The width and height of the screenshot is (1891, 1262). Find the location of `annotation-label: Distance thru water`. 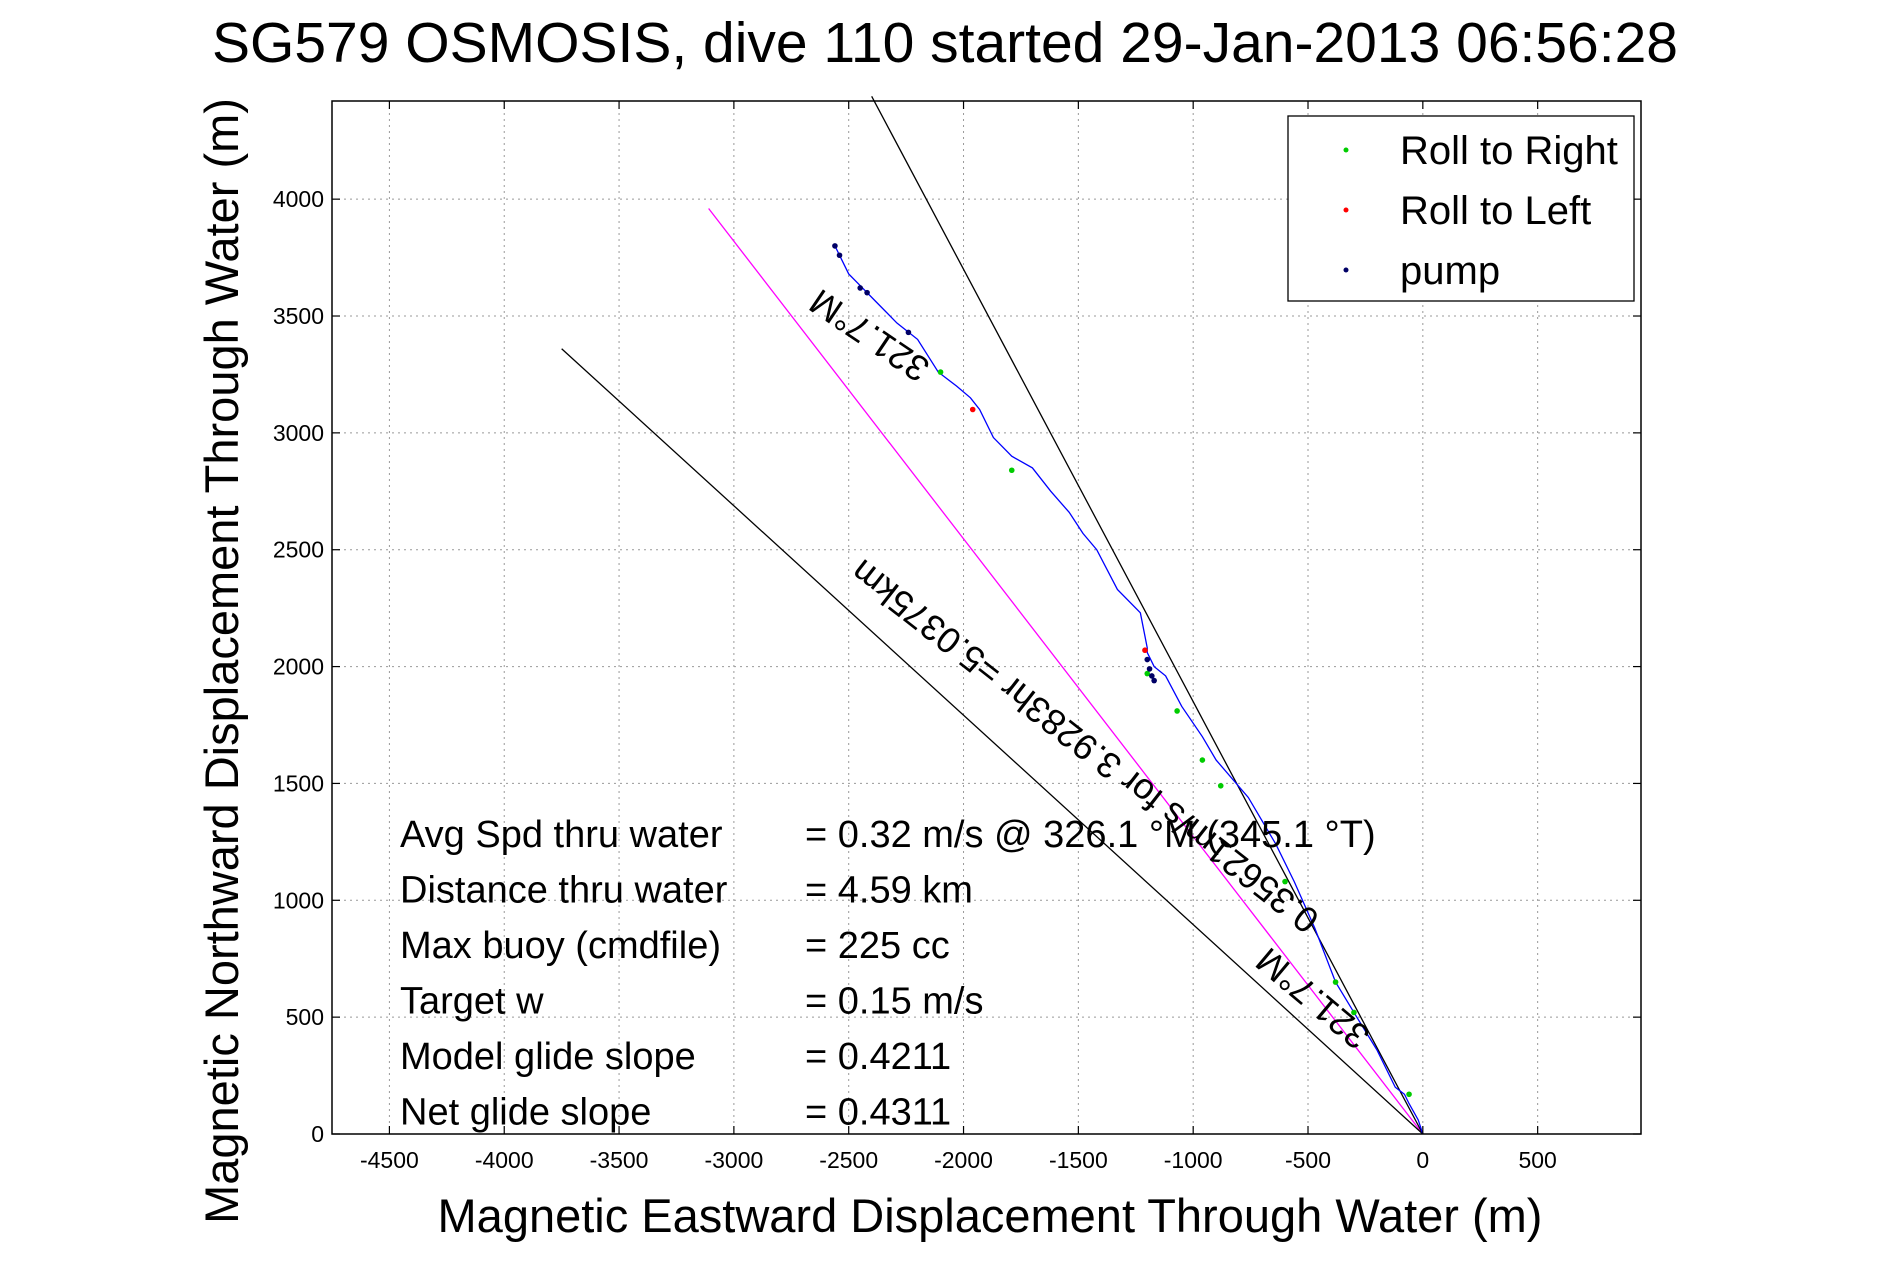

annotation-label: Distance thru water is located at coordinates (564, 891).